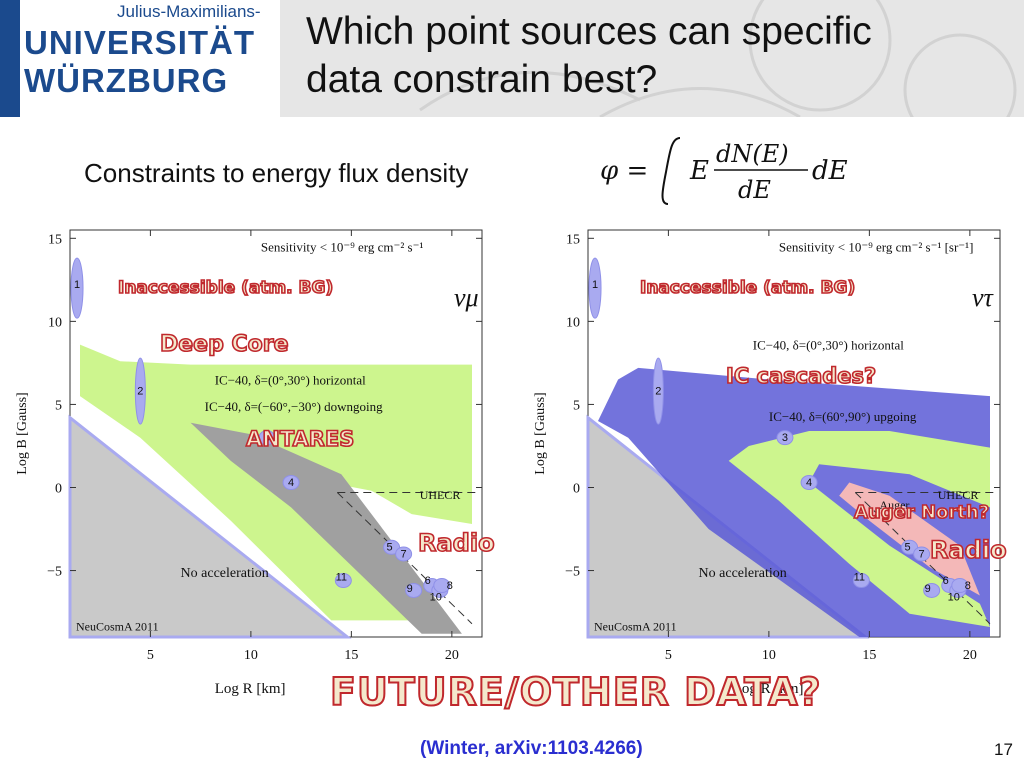  I want to click on ic-cascades-label: IC cascades?, so click(801, 376).